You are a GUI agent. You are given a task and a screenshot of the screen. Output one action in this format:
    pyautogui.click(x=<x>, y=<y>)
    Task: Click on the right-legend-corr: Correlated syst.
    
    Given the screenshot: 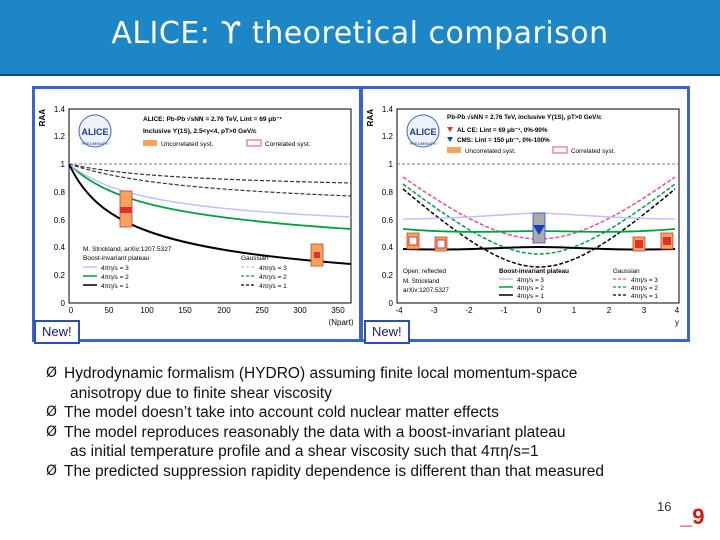 What is the action you would take?
    pyautogui.click(x=593, y=151)
    